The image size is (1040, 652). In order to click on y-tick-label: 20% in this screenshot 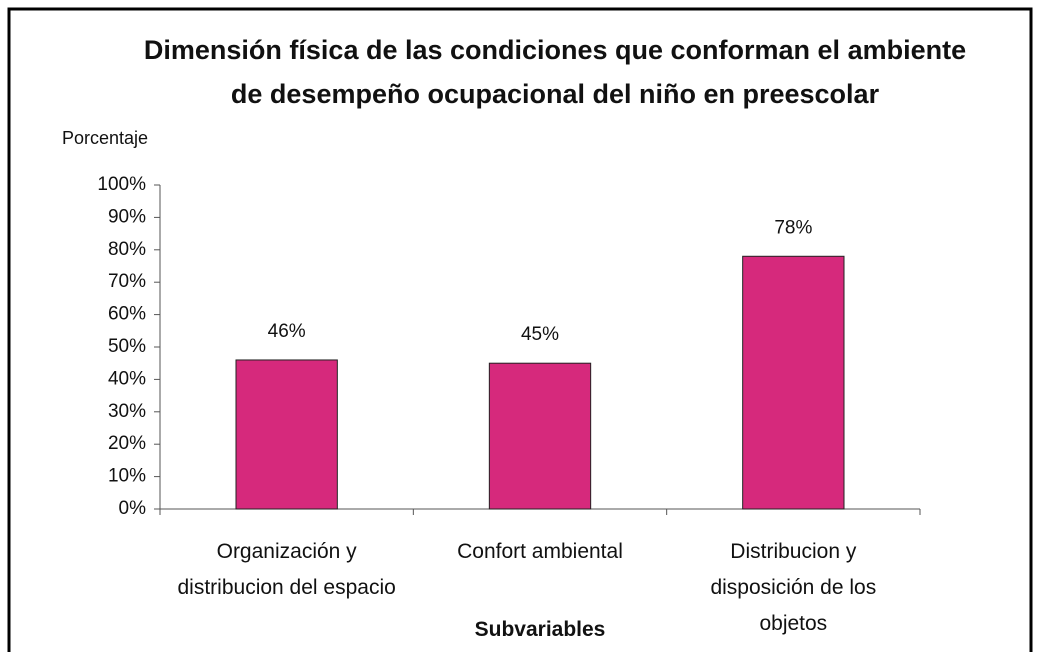, I will do `click(127, 443)`.